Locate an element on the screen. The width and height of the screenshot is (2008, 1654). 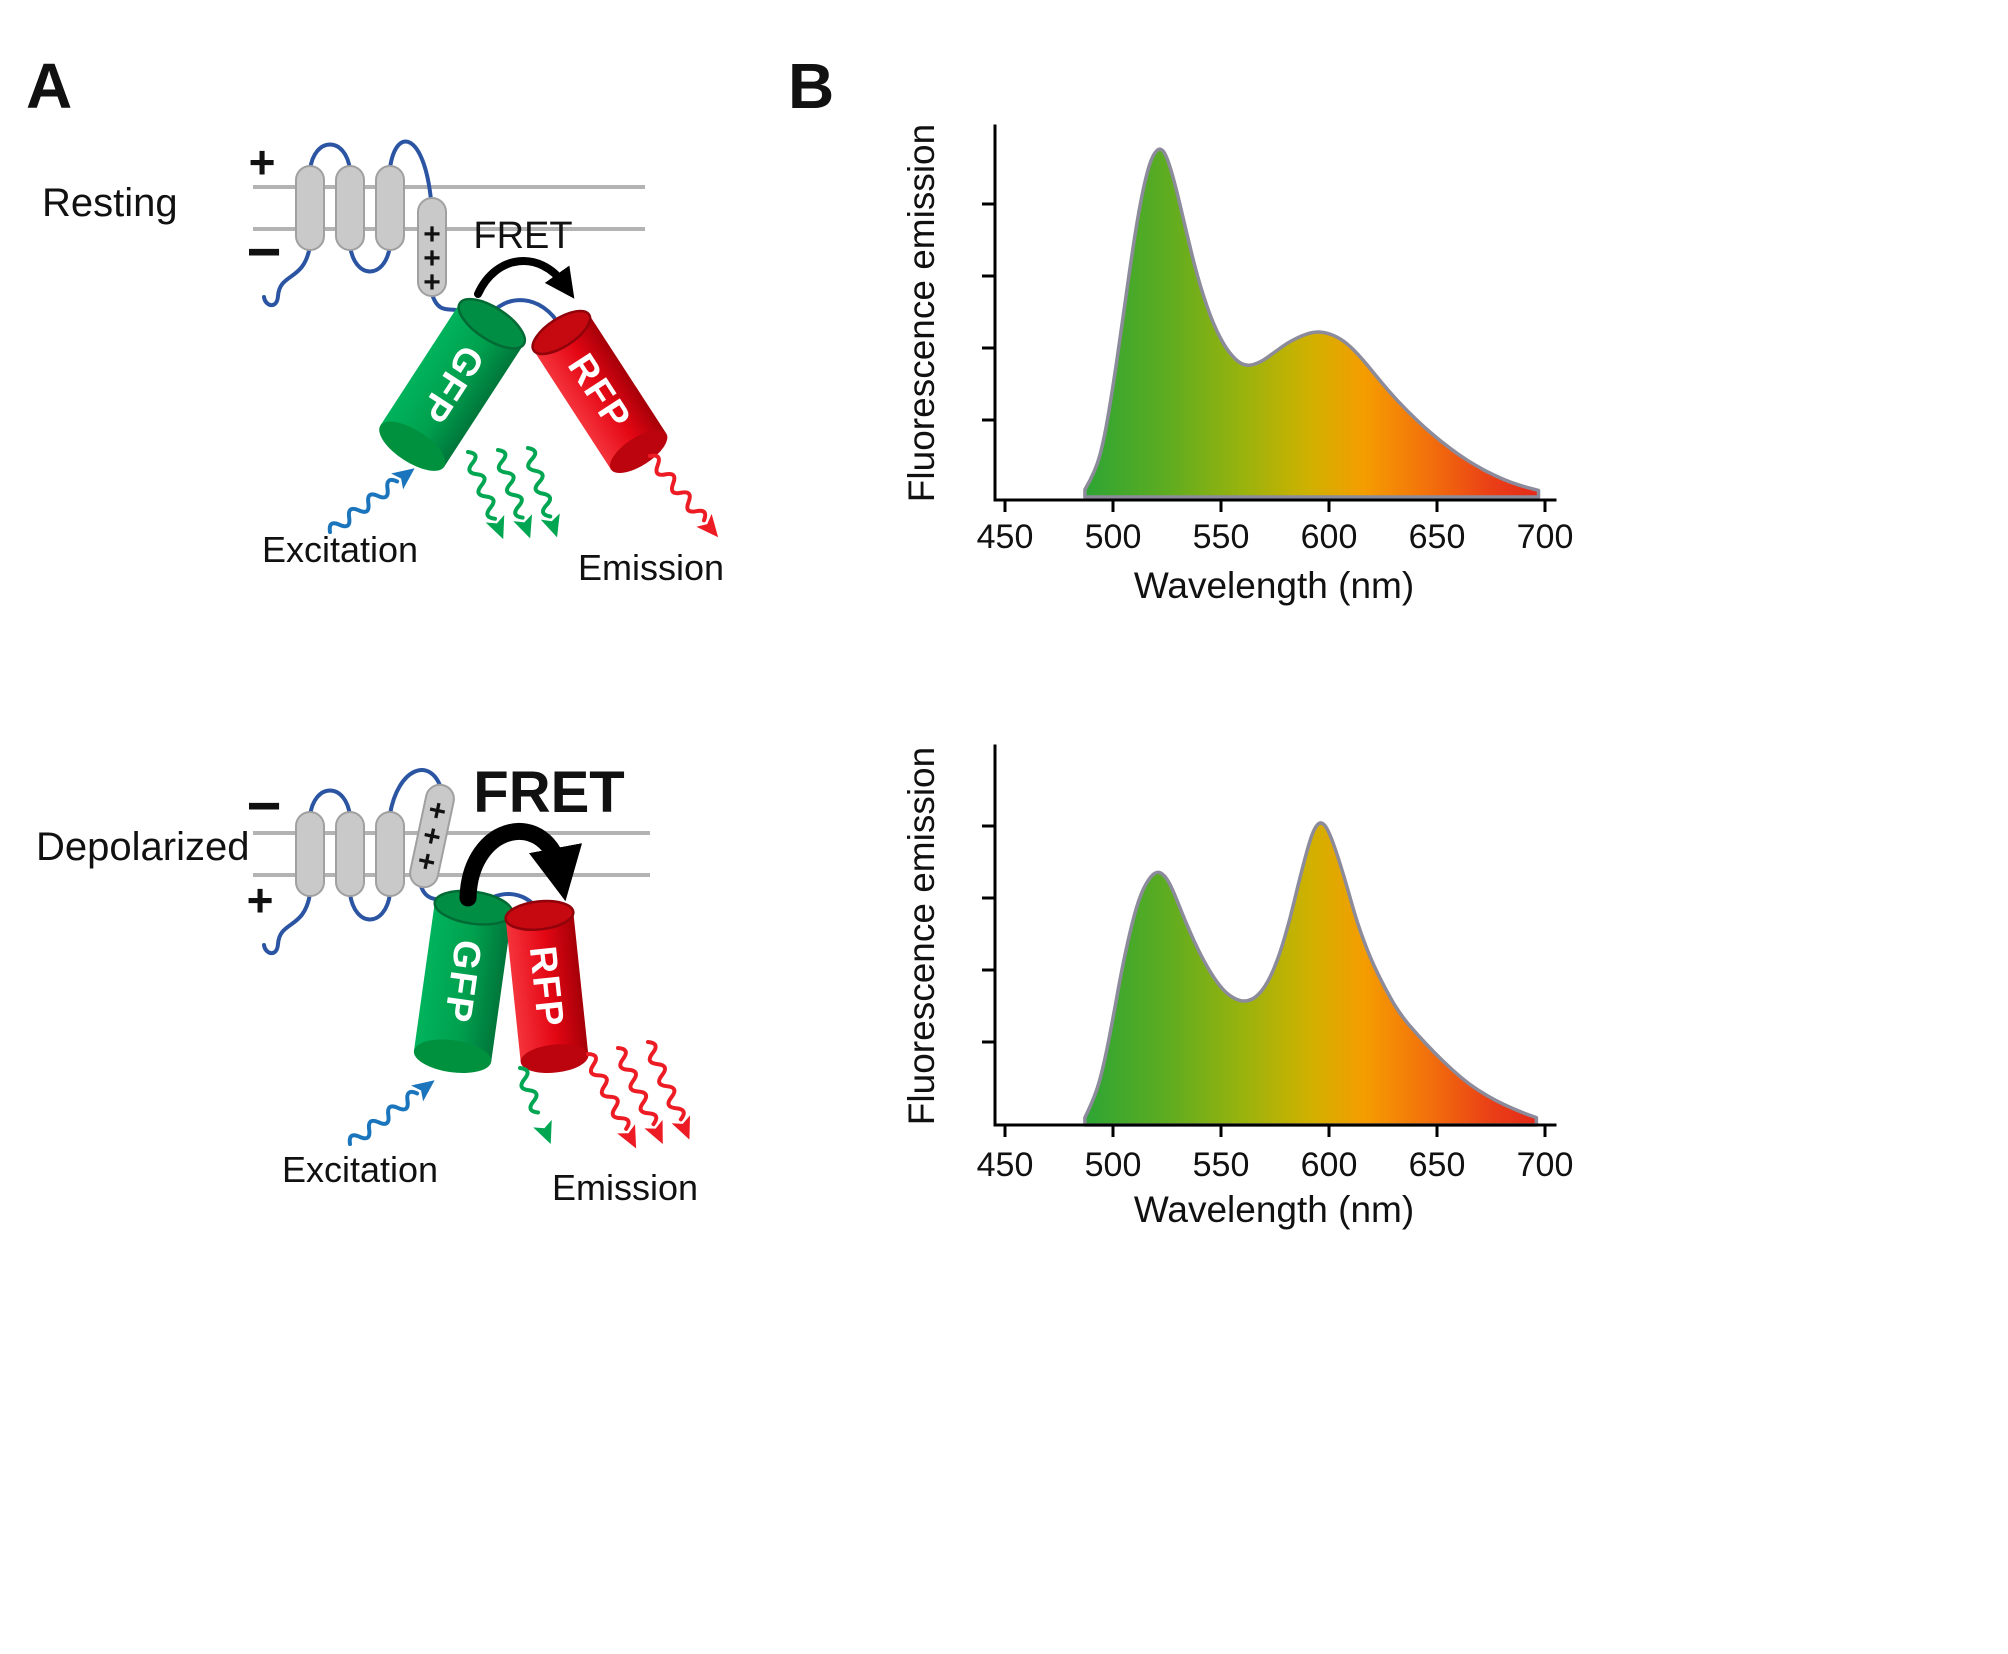
depolarized-diagram: Depolarized − + + + + is located at coordinates (367, 984).